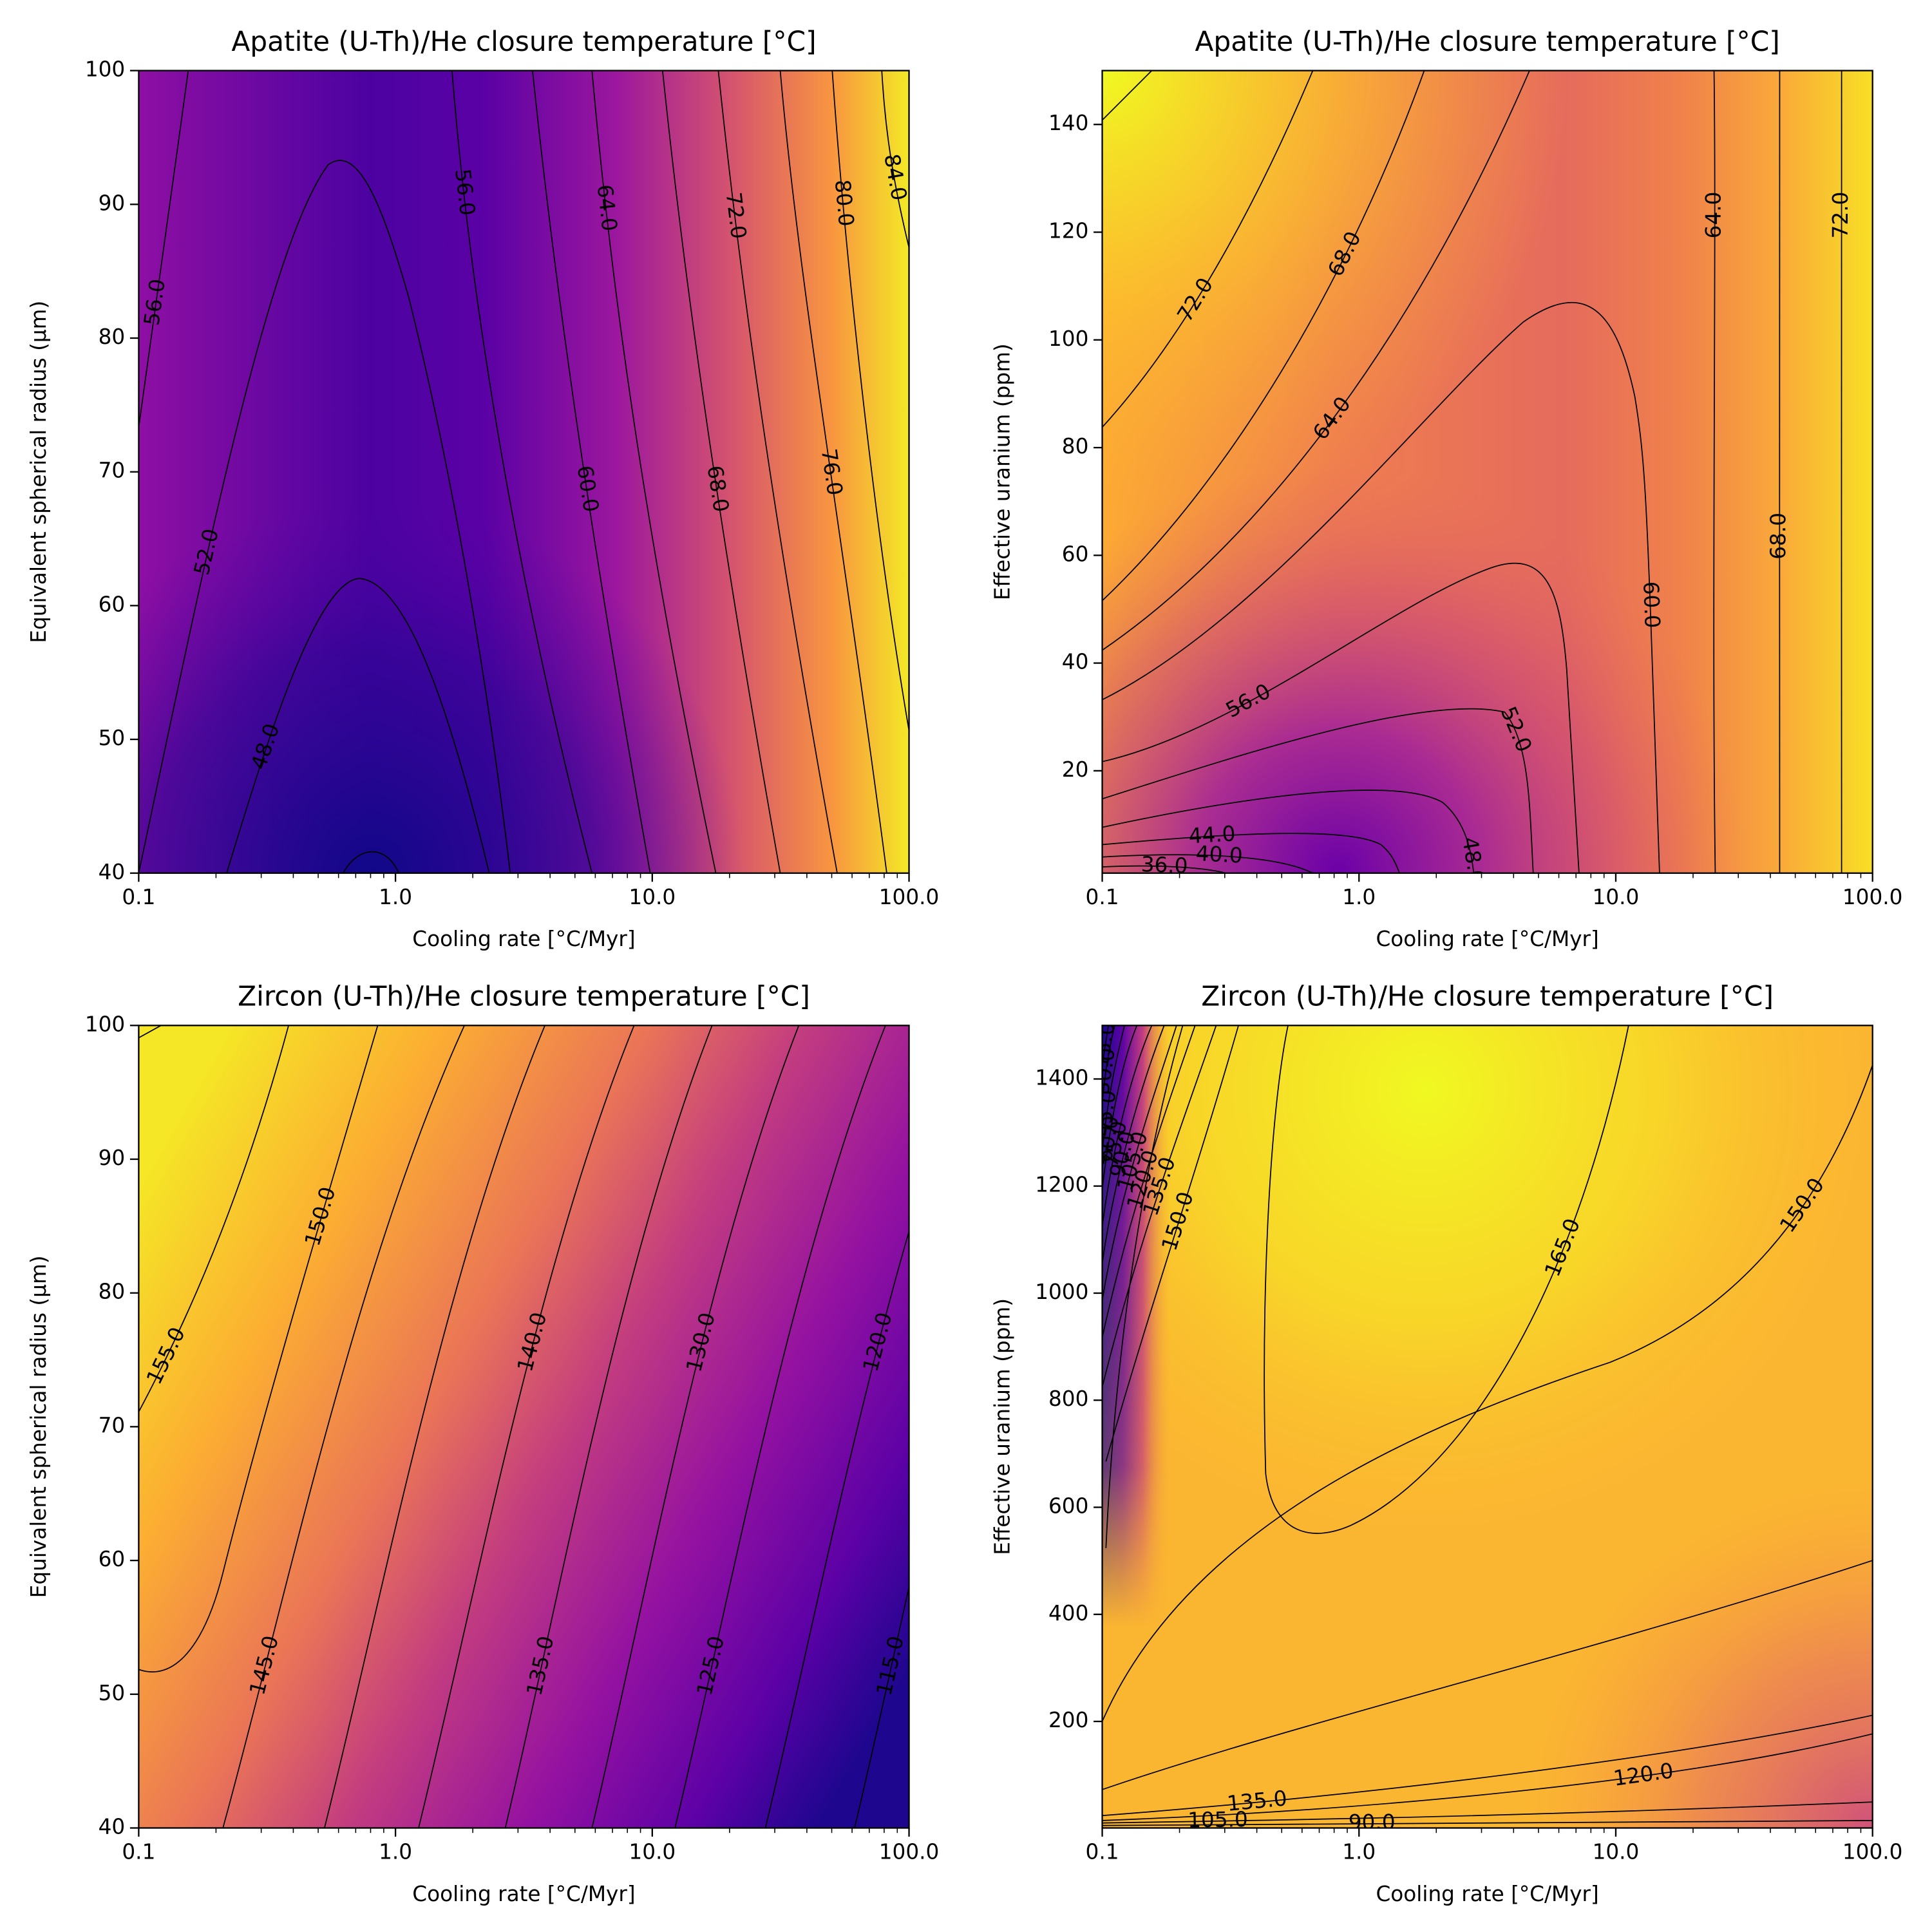 This screenshot has height=1932, width=1932. What do you see at coordinates (1212, 835) in the screenshot?
I see `contour-label: 44.0` at bounding box center [1212, 835].